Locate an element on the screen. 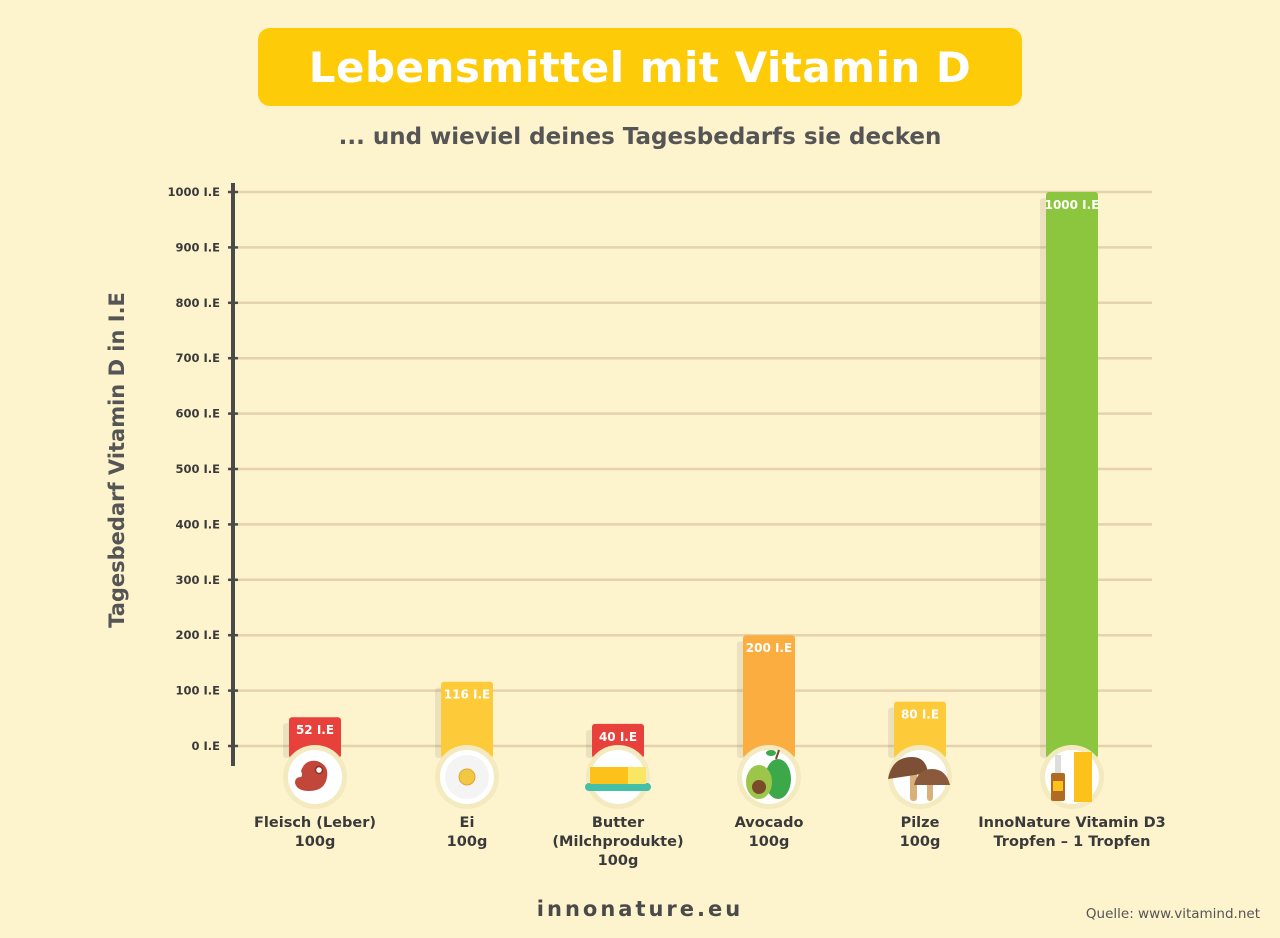 This screenshot has height=938, width=1280. category-label: Pilze 100g is located at coordinates (920, 832).